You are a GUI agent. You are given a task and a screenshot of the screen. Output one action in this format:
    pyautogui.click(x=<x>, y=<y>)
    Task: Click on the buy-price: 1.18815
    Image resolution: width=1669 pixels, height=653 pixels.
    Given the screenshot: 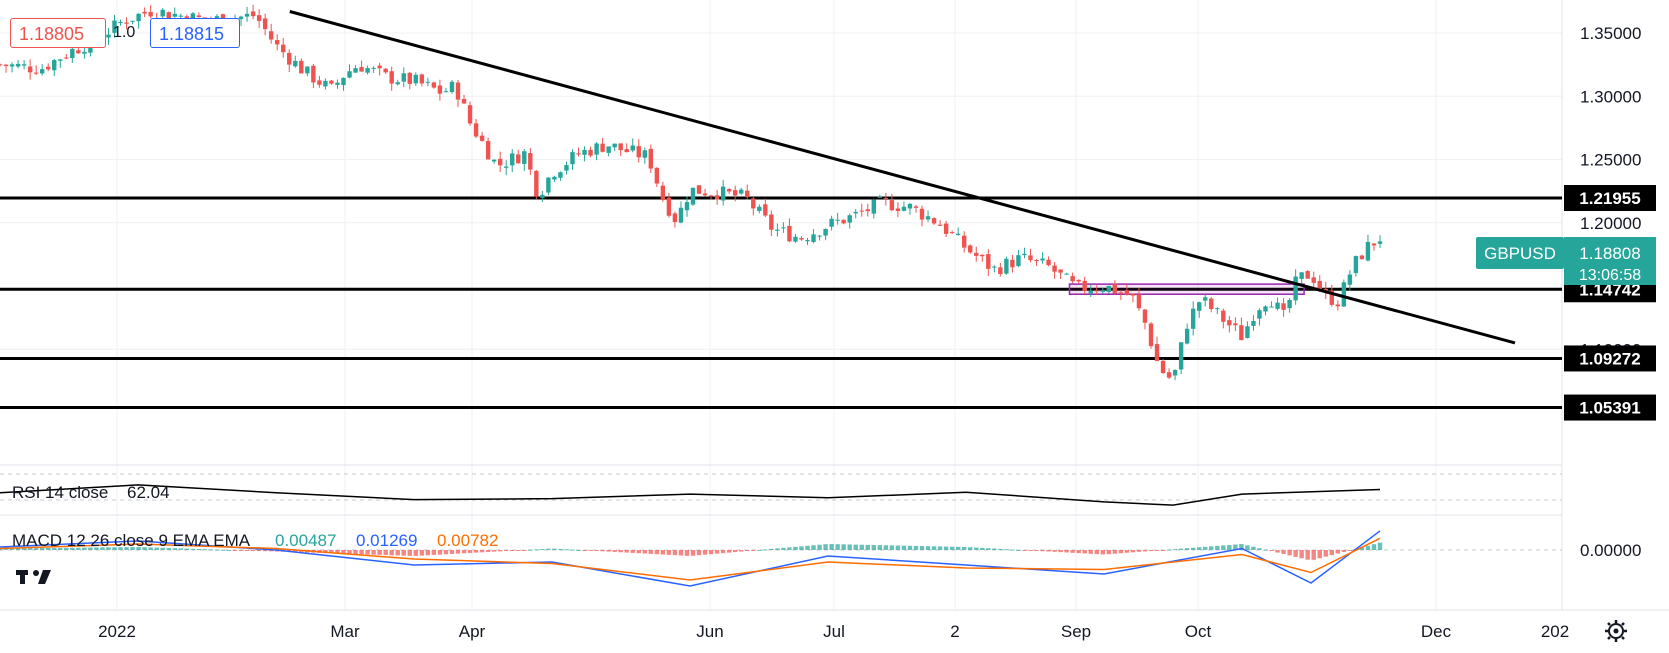 What is the action you would take?
    pyautogui.click(x=192, y=34)
    